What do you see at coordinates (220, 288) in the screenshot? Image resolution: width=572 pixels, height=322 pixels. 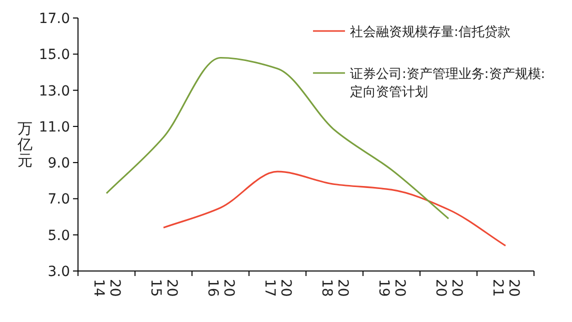 I see `x-tick-label: 2016` at bounding box center [220, 288].